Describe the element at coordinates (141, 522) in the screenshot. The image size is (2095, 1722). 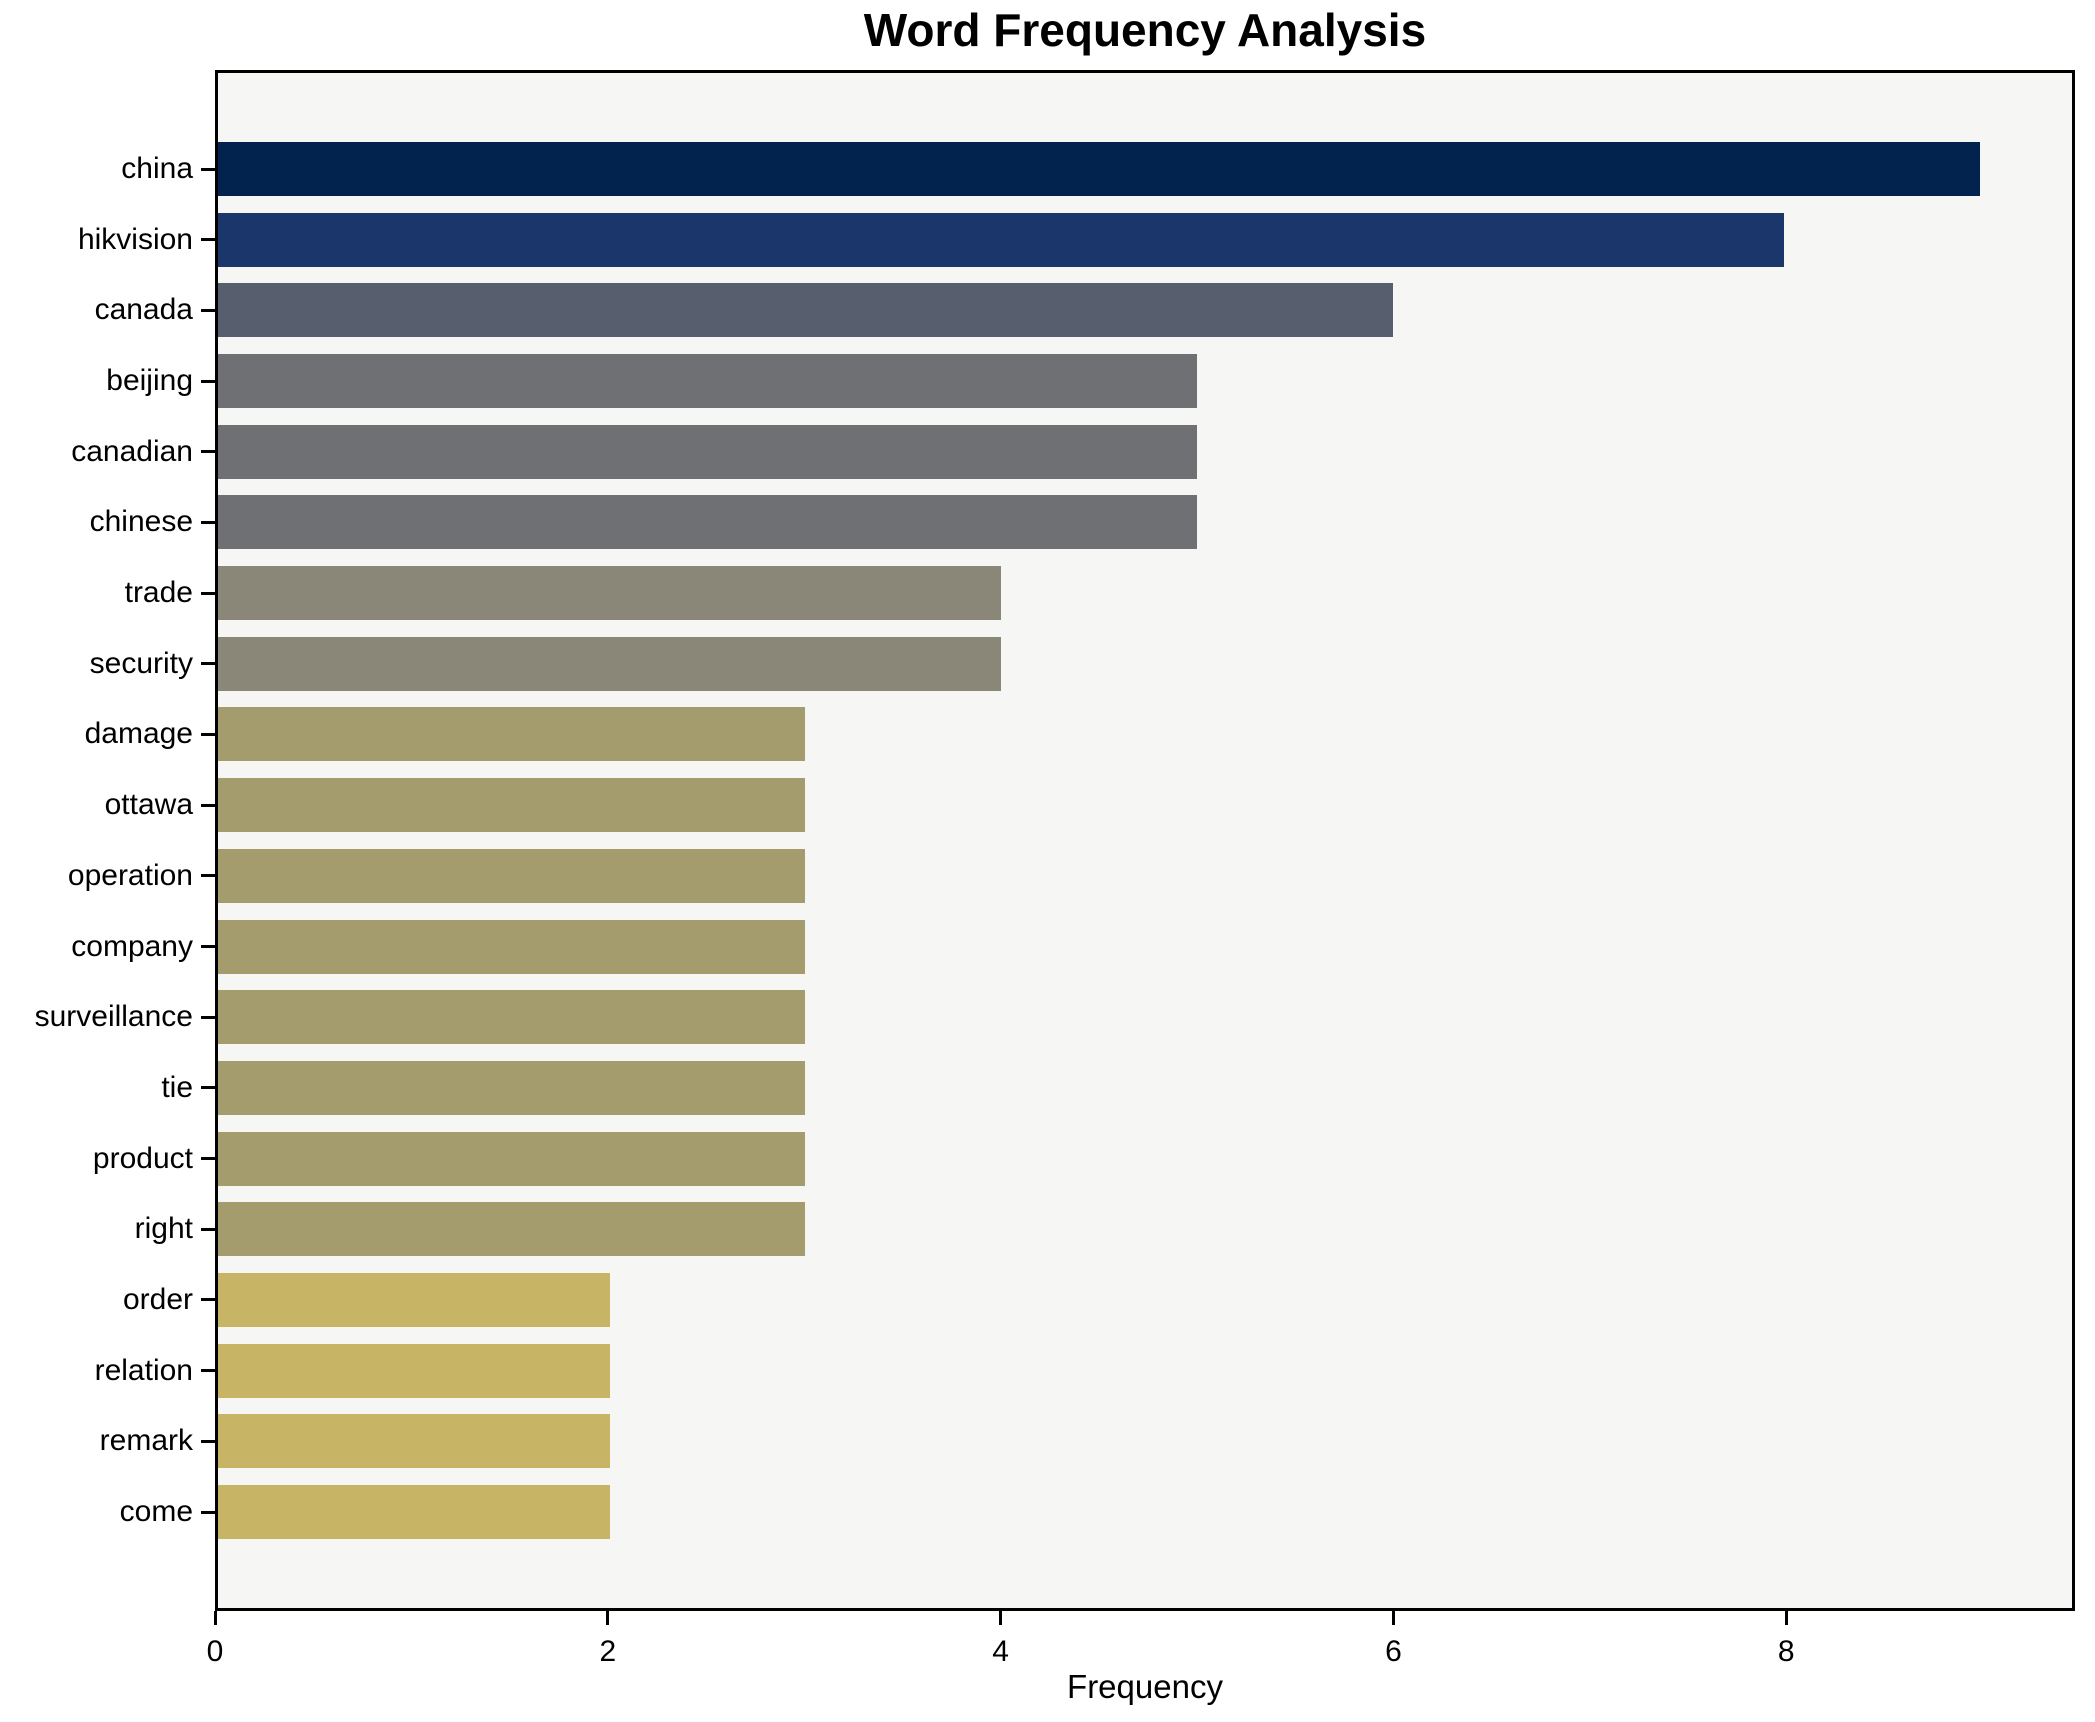
I see `ytick-label-chinese: chinese` at that location.